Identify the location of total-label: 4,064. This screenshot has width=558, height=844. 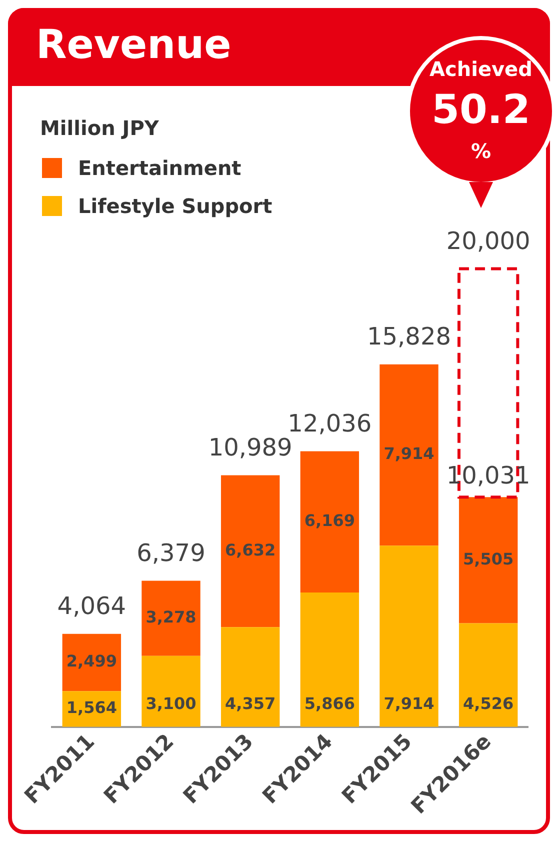
(91, 606).